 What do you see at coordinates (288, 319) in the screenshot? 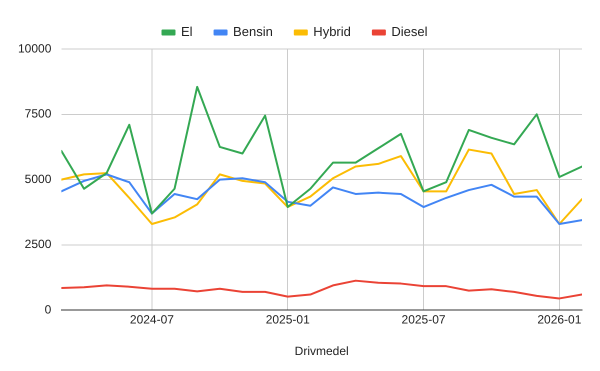
I see `x-tick-label: 2025-01` at bounding box center [288, 319].